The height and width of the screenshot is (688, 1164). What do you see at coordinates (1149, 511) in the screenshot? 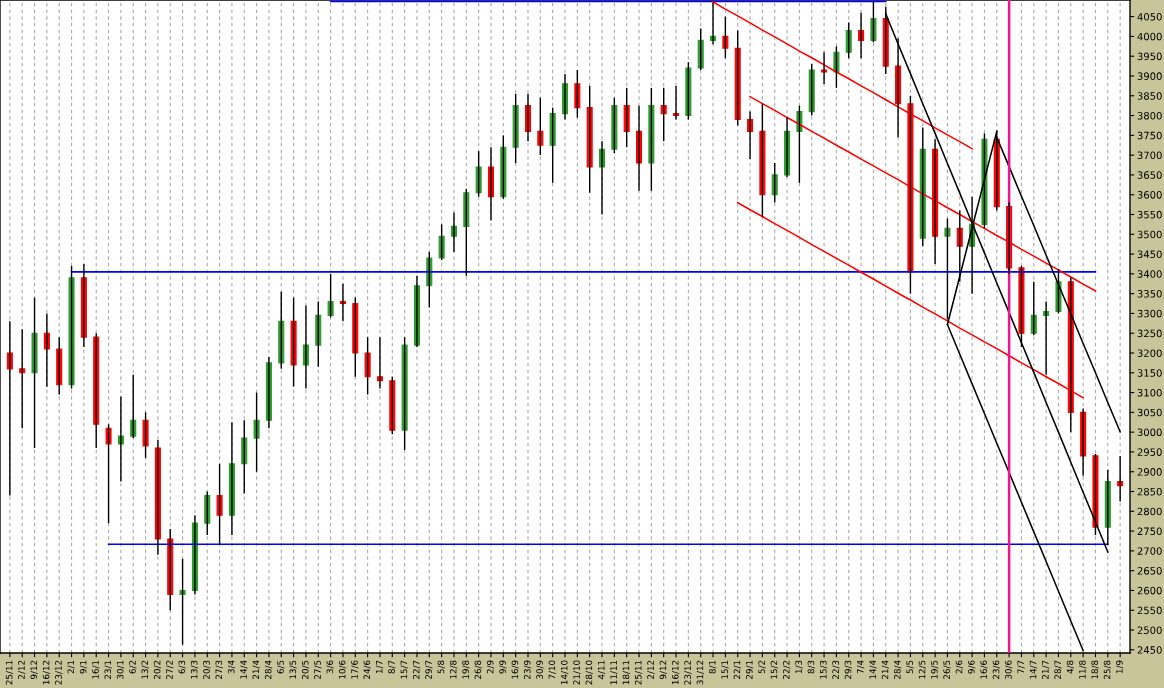
I see `y-tick-label: 2800` at bounding box center [1149, 511].